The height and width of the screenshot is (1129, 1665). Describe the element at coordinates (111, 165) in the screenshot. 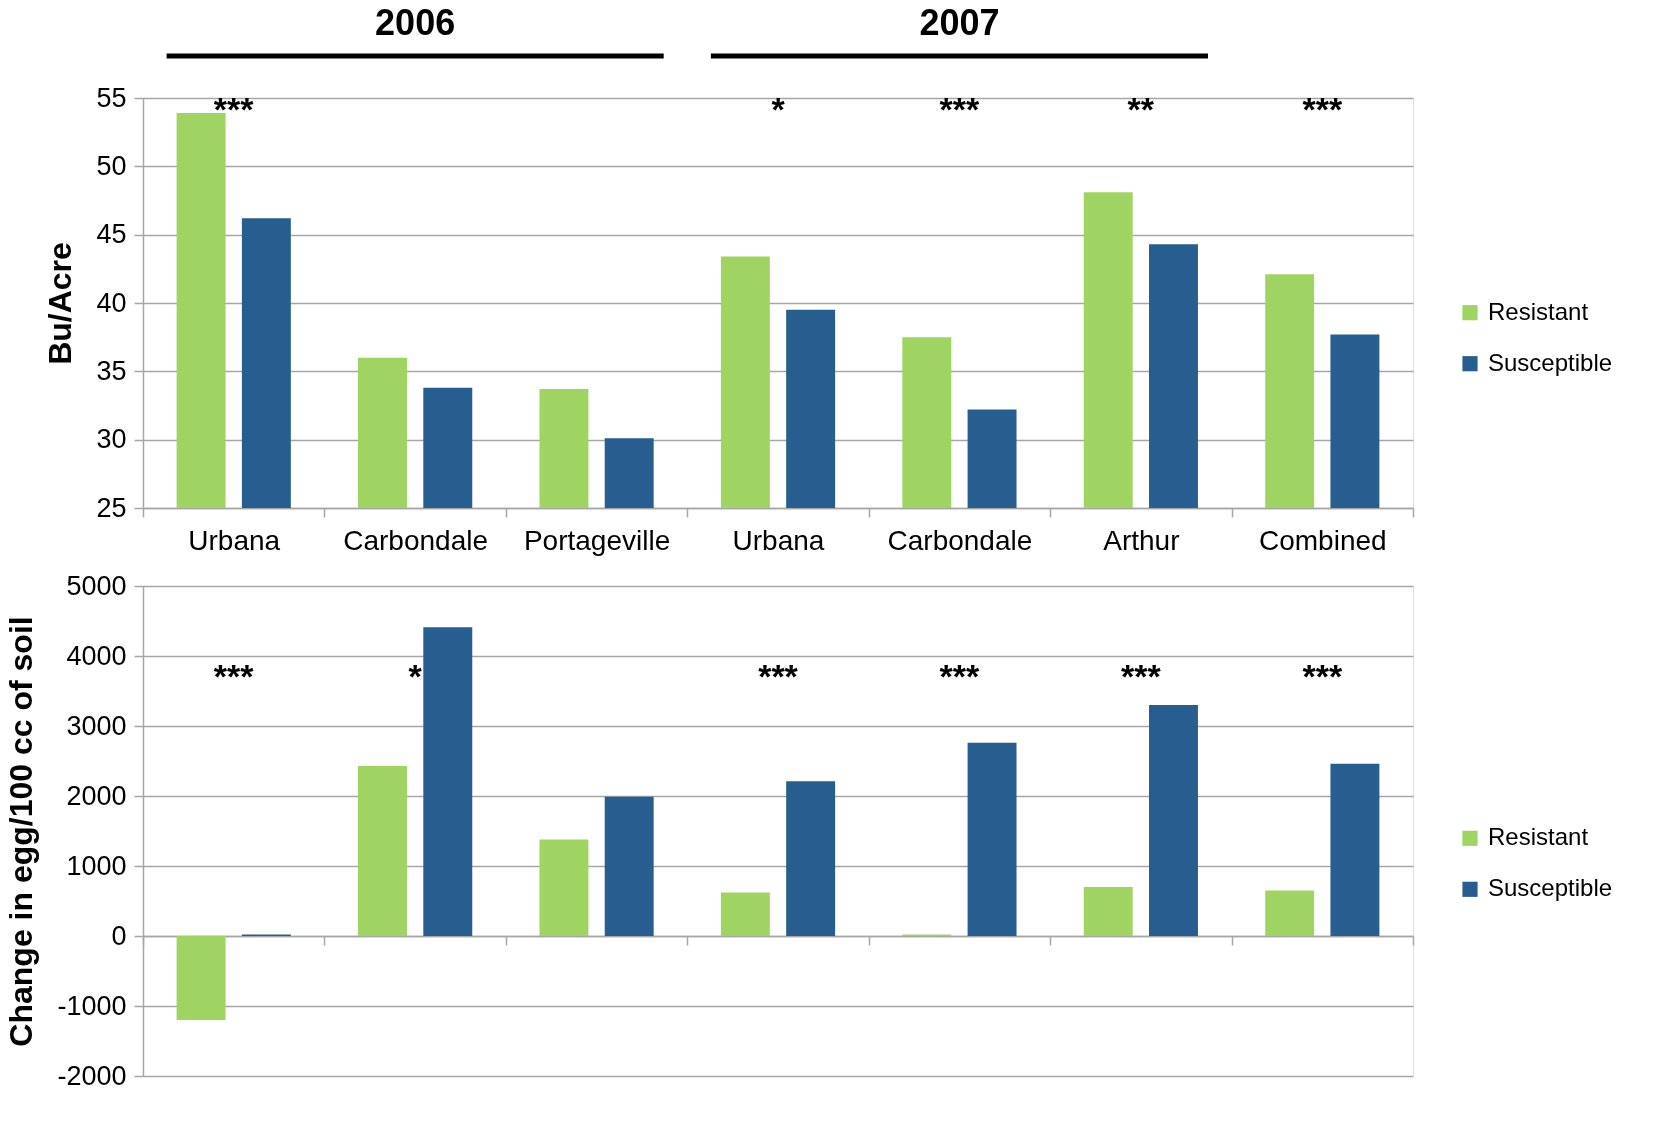

I see `y-tick-label: 50` at that location.